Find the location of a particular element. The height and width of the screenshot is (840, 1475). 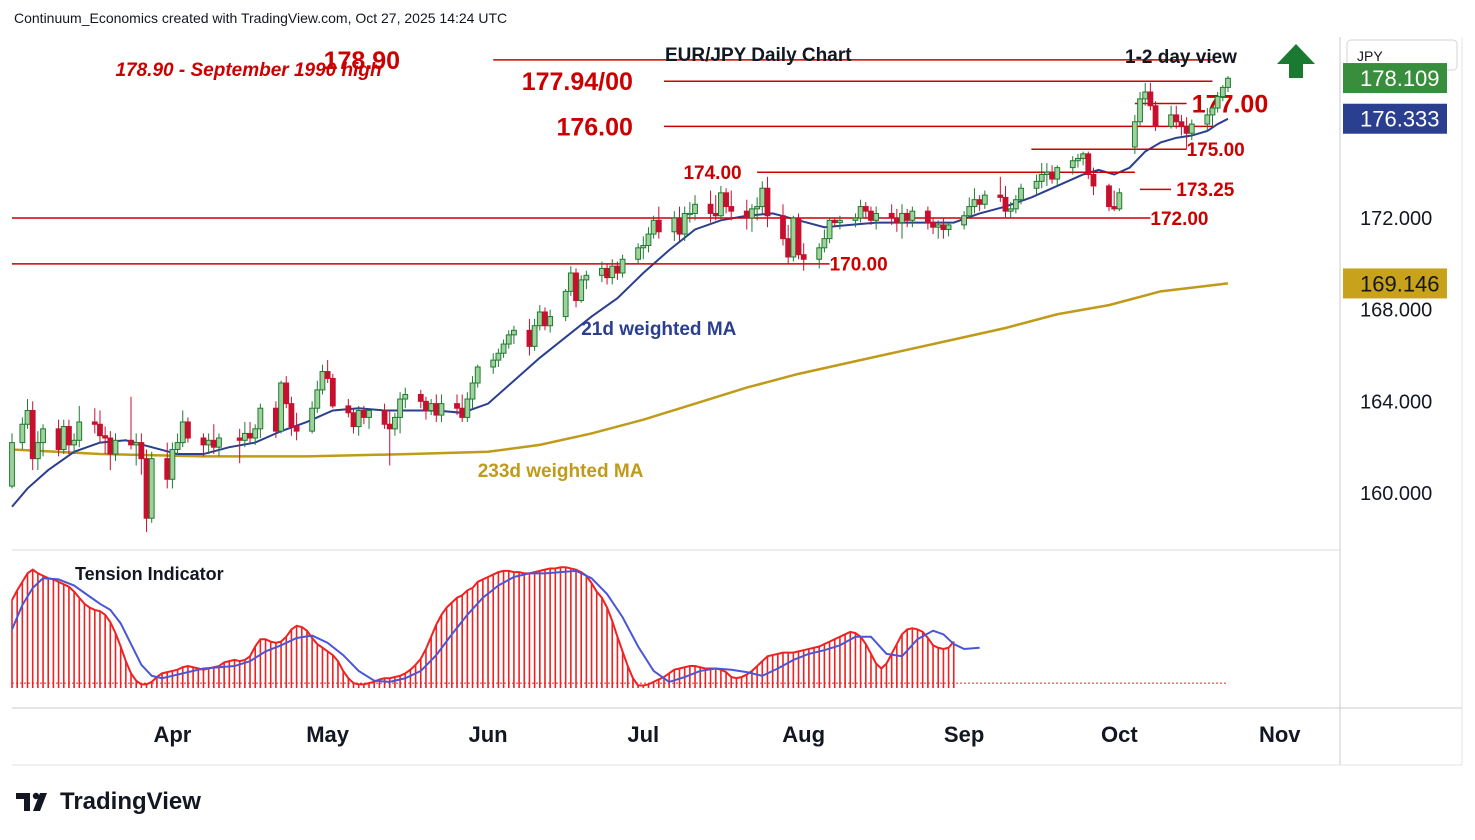

tradingview-logo: TradingView is located at coordinates (108, 802).